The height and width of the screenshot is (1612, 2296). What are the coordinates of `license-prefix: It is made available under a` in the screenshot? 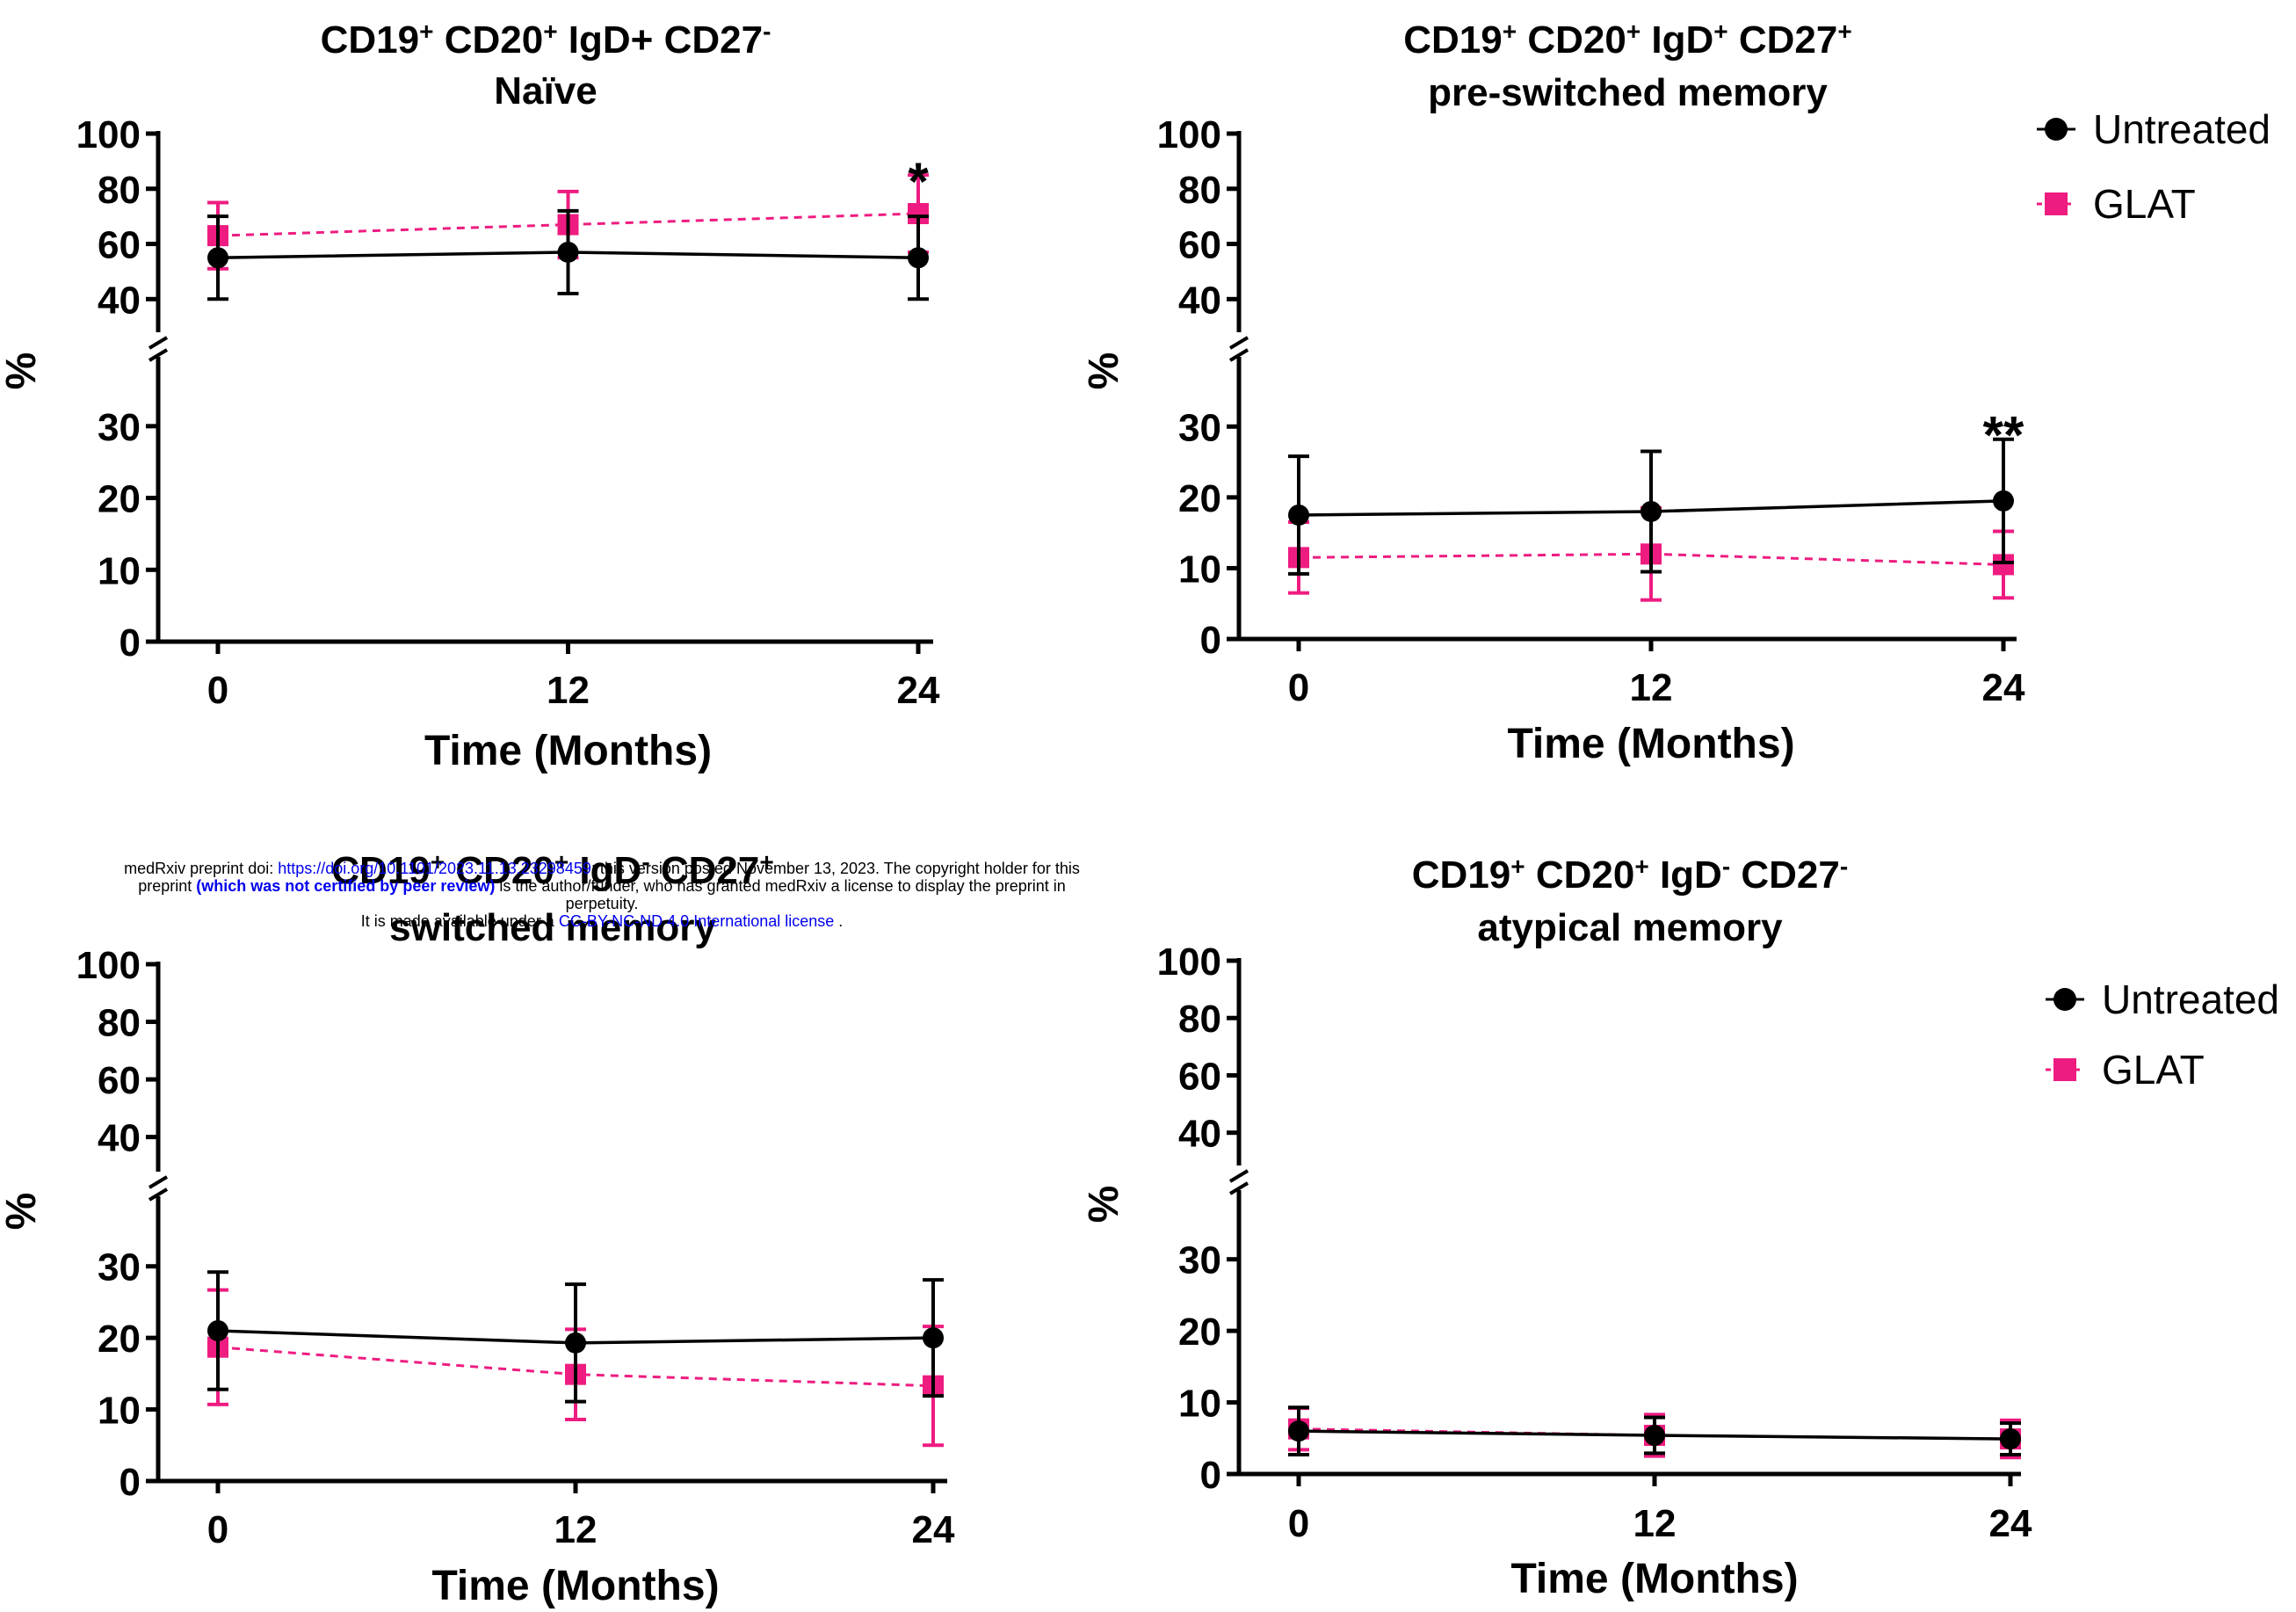 It's located at (459, 921).